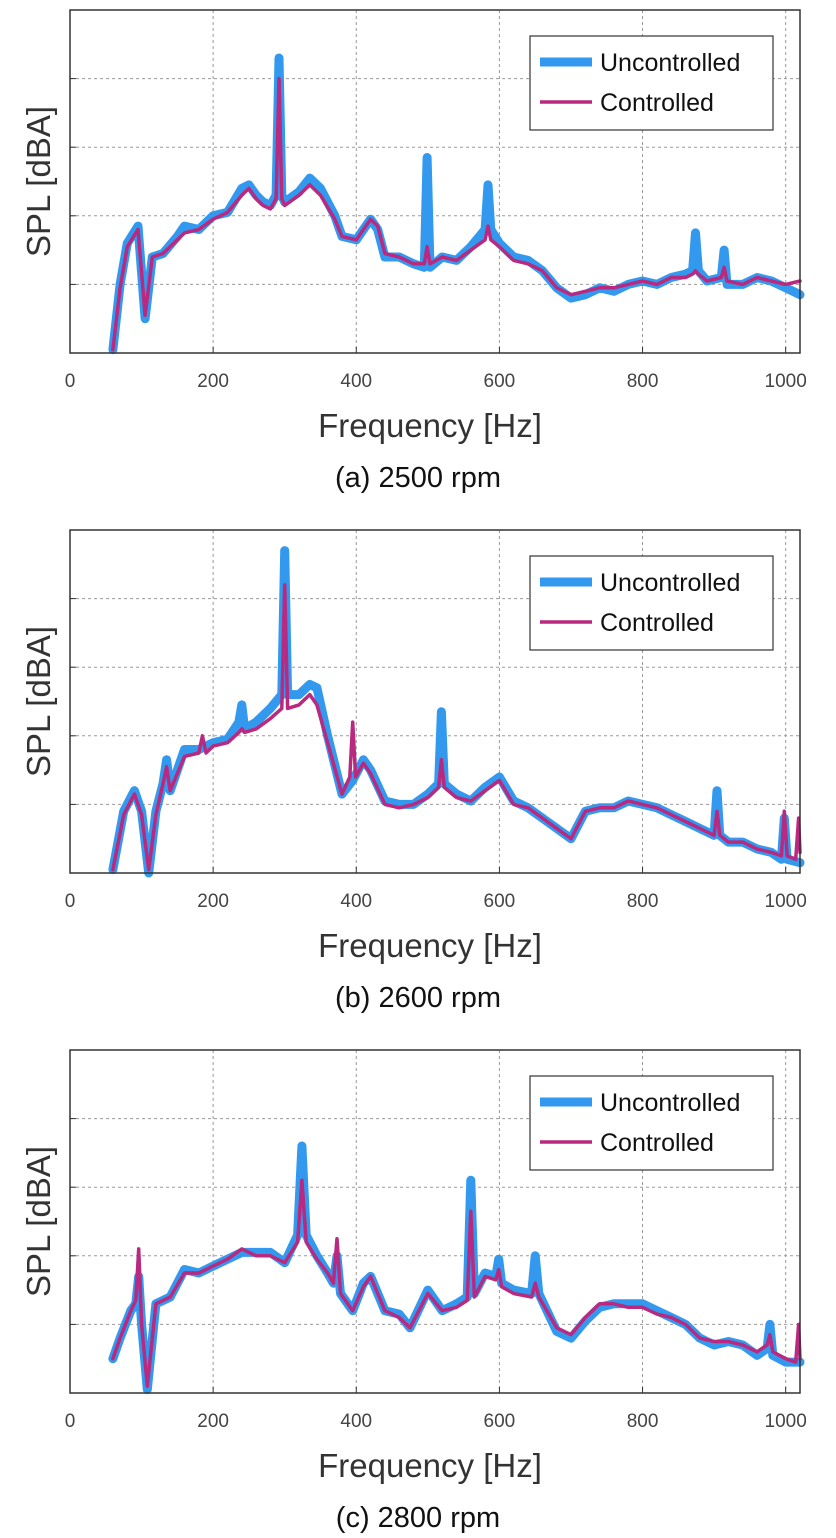 The image size is (836, 1538). What do you see at coordinates (418, 1518) in the screenshot?
I see `panel-caption: (c) 2800 rpm` at bounding box center [418, 1518].